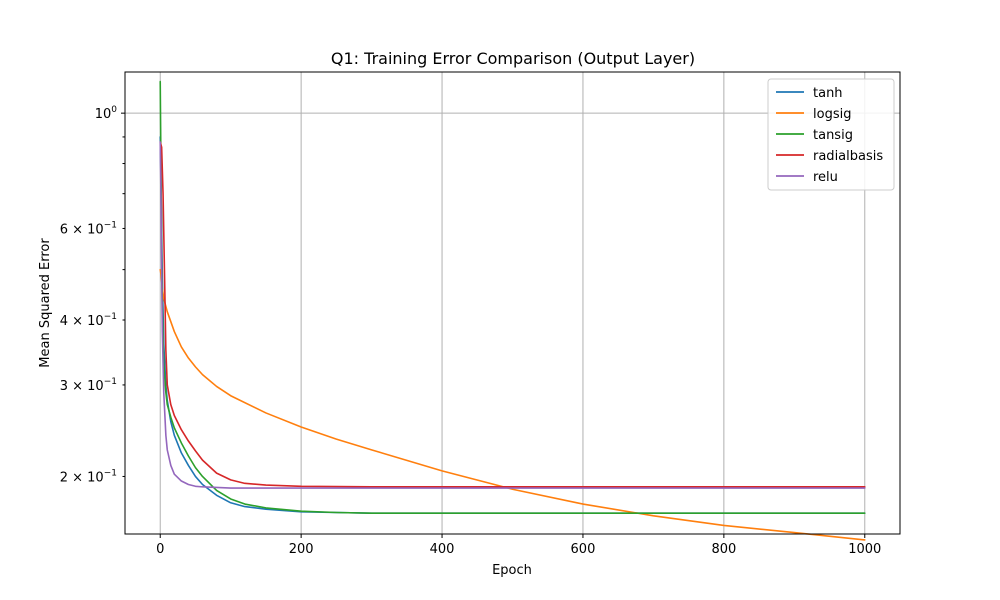  I want to click on y-tick-label: 100, so click(106, 113).